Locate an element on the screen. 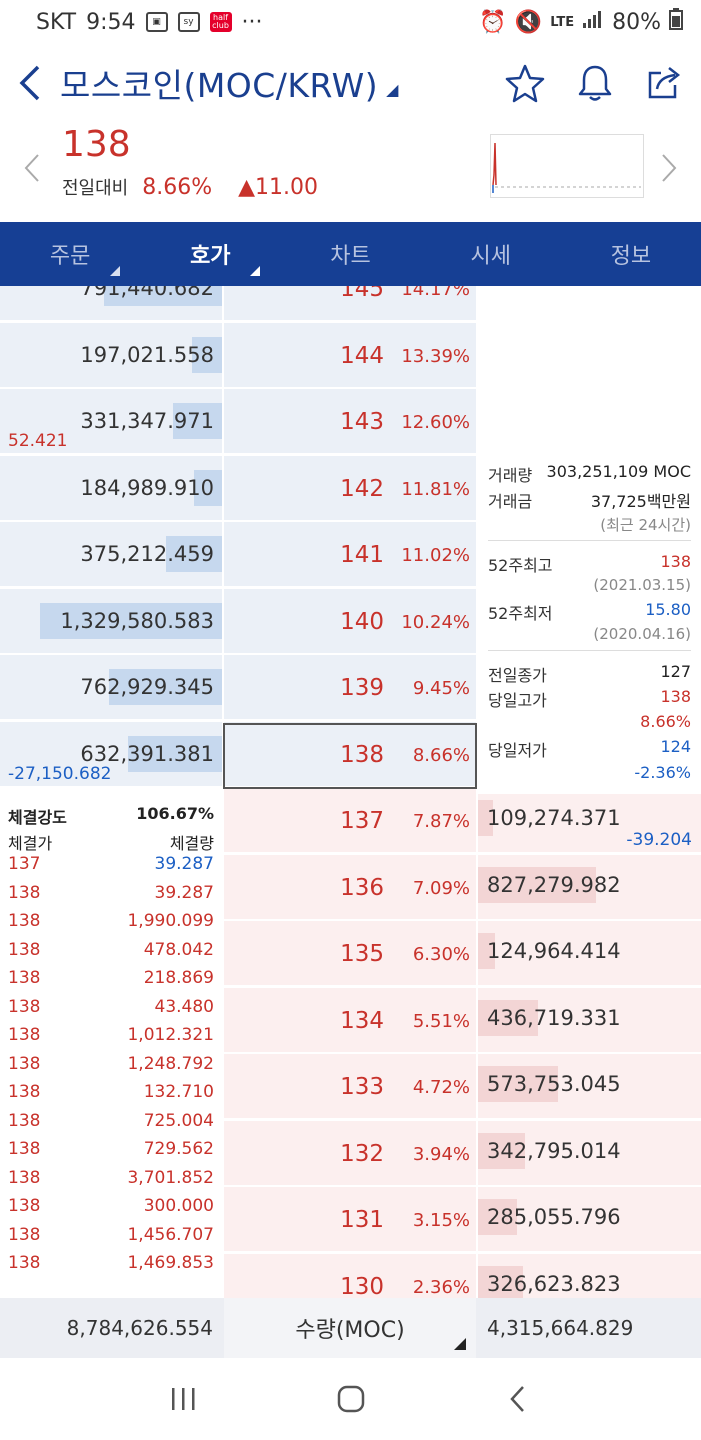 This screenshot has width=701, height=1440. unit-label: 수량(MOC) is located at coordinates (350, 1330).